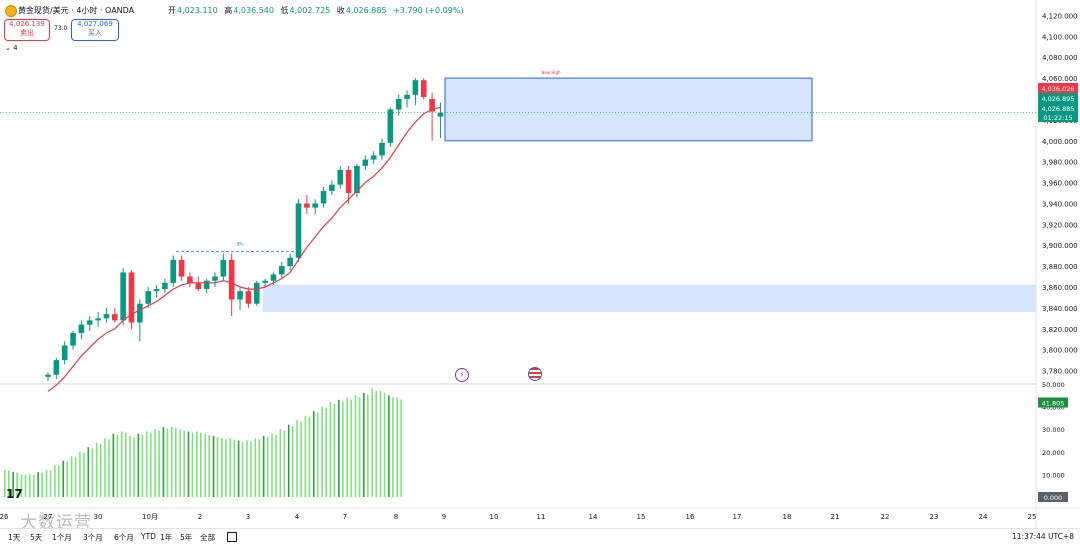 Image resolution: width=1080 pixels, height=547 pixels. I want to click on indicator-toggle: ⌄ 4, so click(11, 48).